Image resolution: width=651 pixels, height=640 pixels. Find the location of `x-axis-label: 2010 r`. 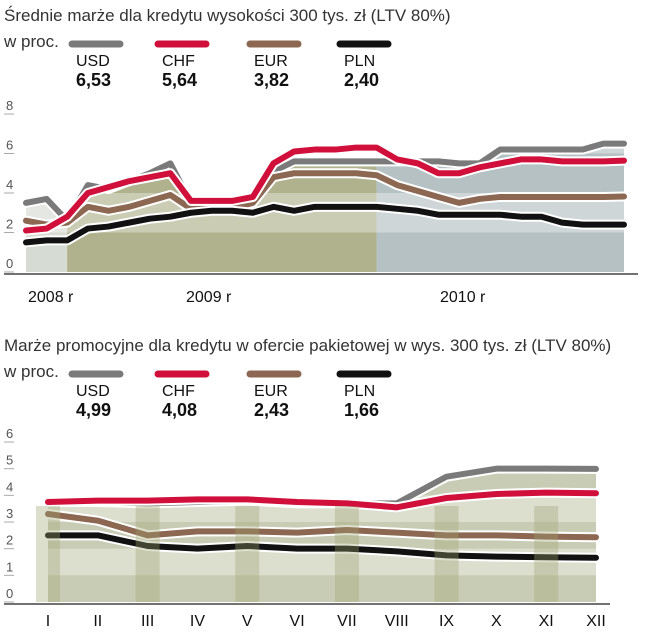

x-axis-label: 2010 r is located at coordinates (463, 297).